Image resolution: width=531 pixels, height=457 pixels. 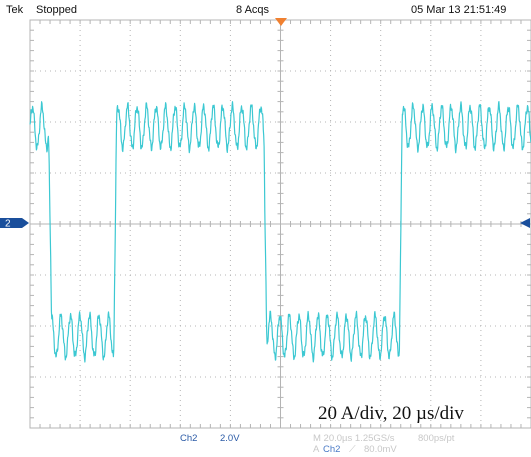 What do you see at coordinates (14, 224) in the screenshot?
I see `ch2-ground-marker: 2` at bounding box center [14, 224].